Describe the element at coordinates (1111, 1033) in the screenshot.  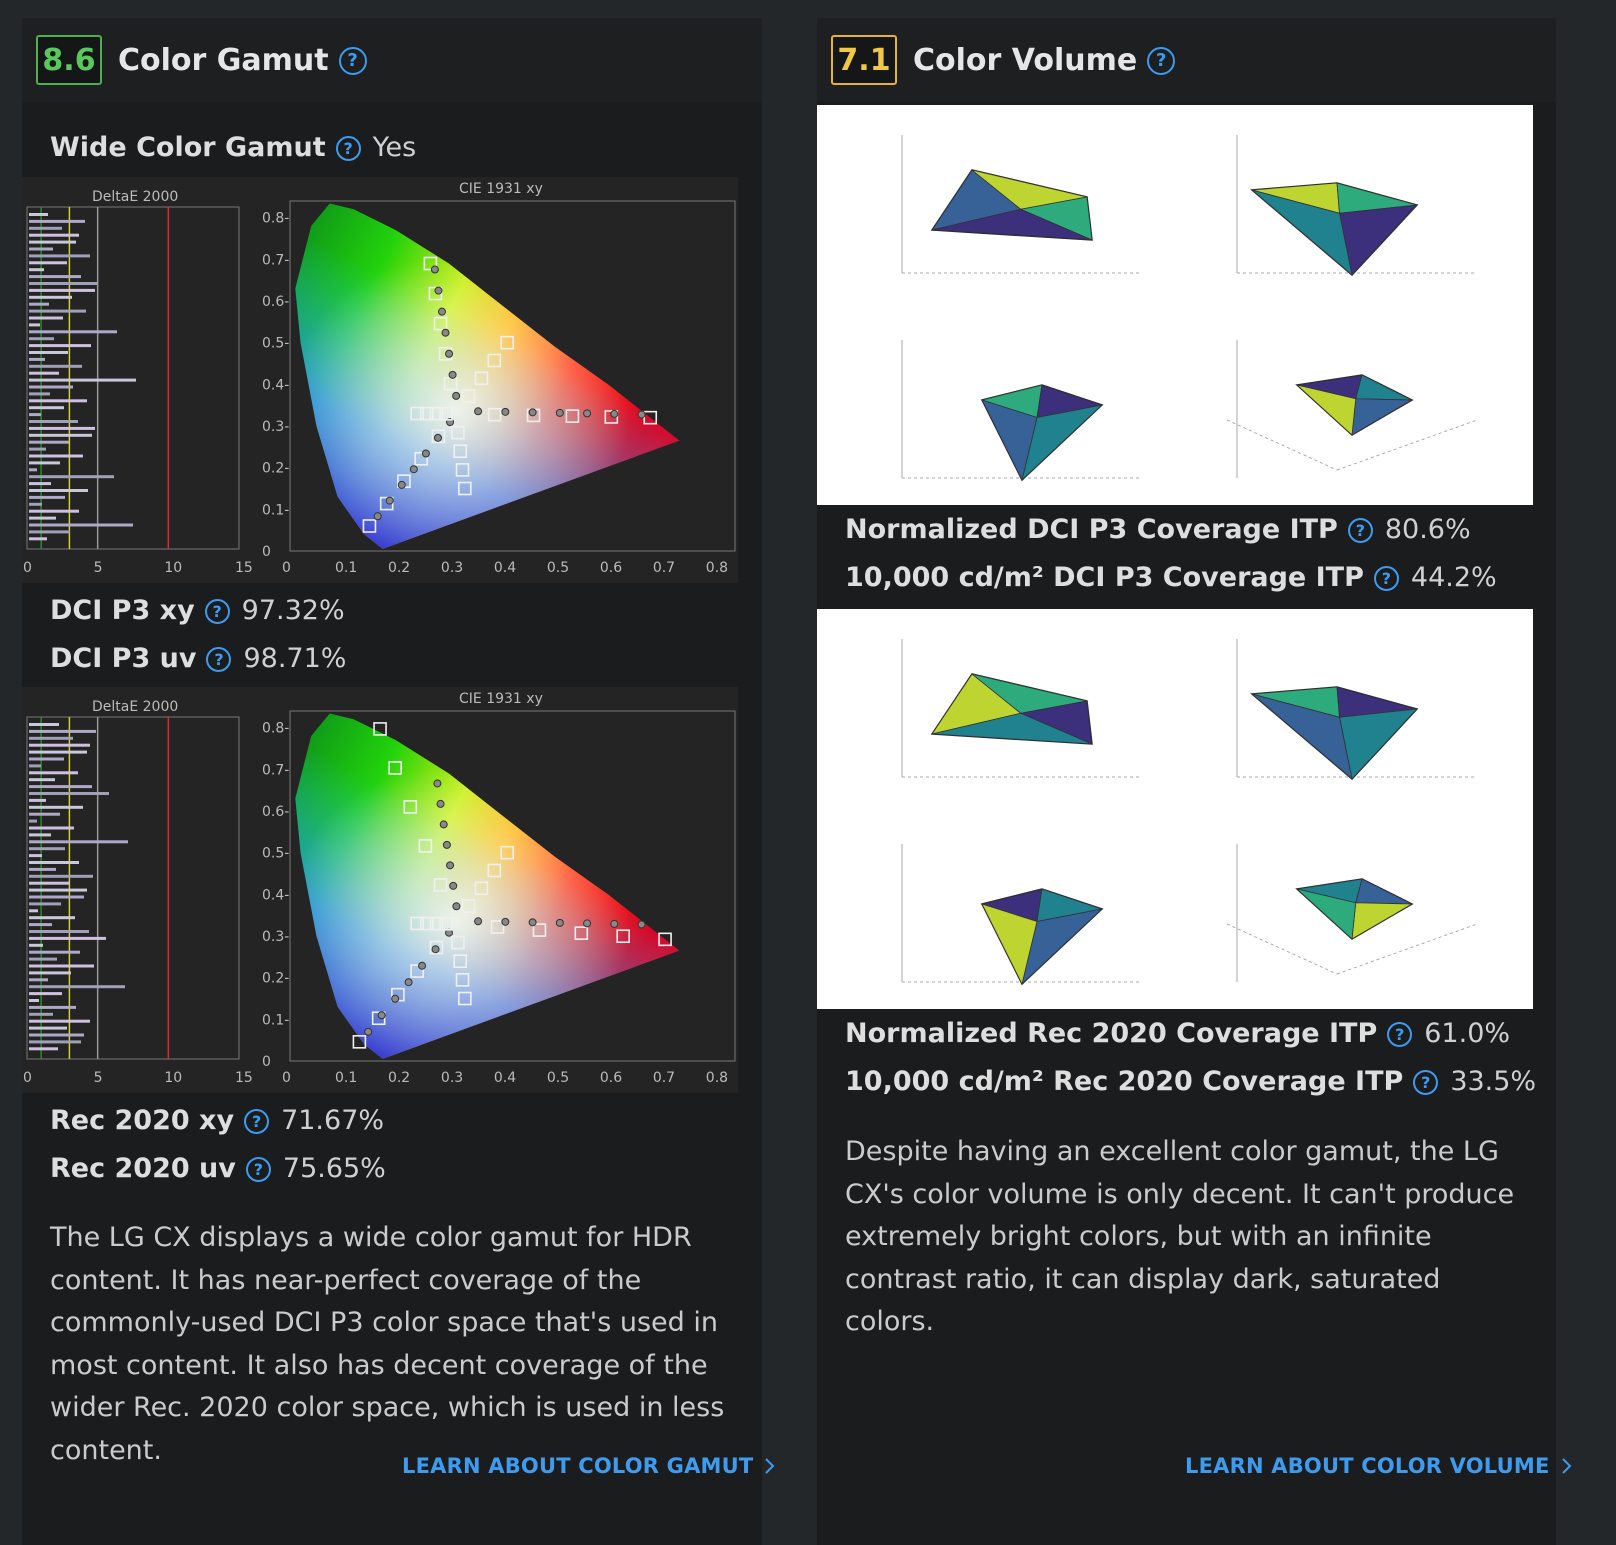
I see `normalized-rec-2020-label: Normalized Rec 2020 Coverage ITP` at that location.